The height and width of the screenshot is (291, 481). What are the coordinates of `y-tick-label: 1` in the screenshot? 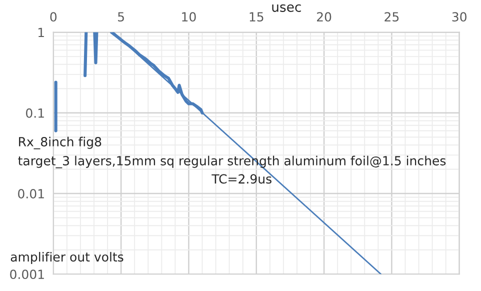 It's located at (41, 33).